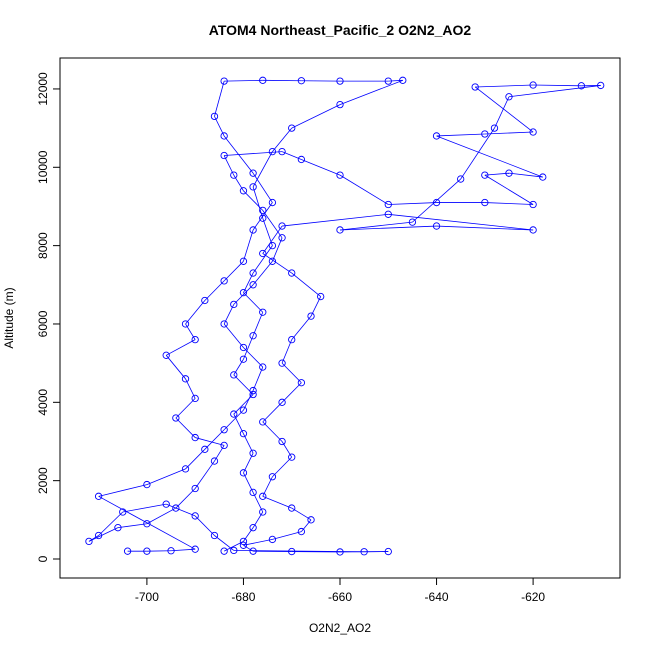 Image resolution: width=650 pixels, height=655 pixels. What do you see at coordinates (43, 480) in the screenshot?
I see `y-tick-label: 2000` at bounding box center [43, 480].